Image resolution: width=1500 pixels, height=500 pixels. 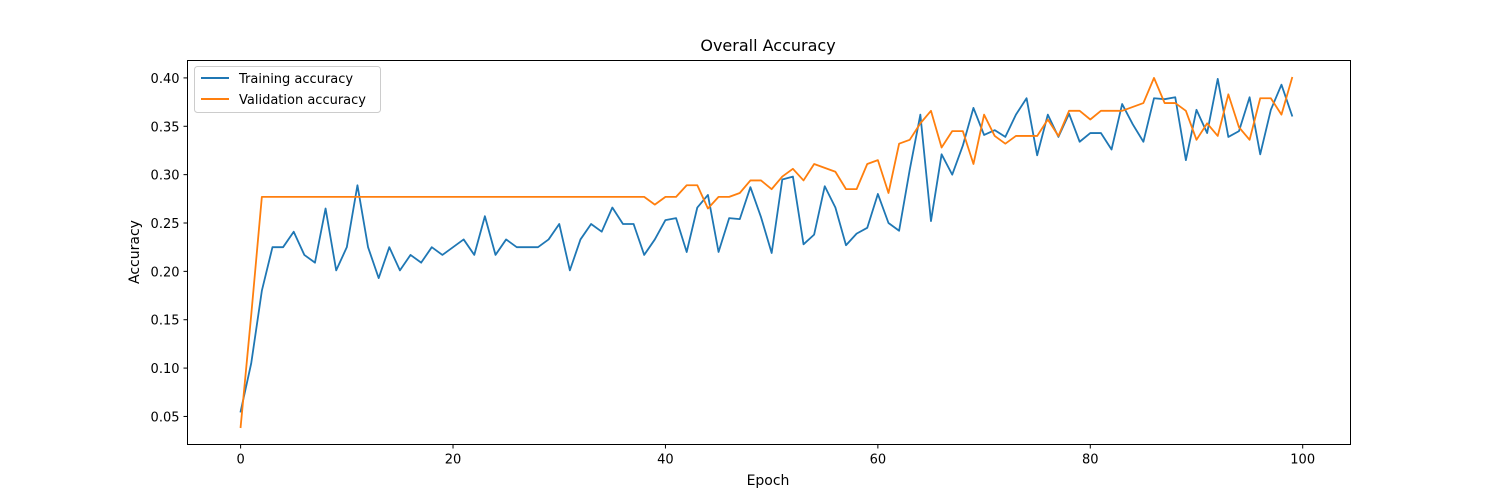 I want to click on x-tick-label: 20, so click(x=453, y=460).